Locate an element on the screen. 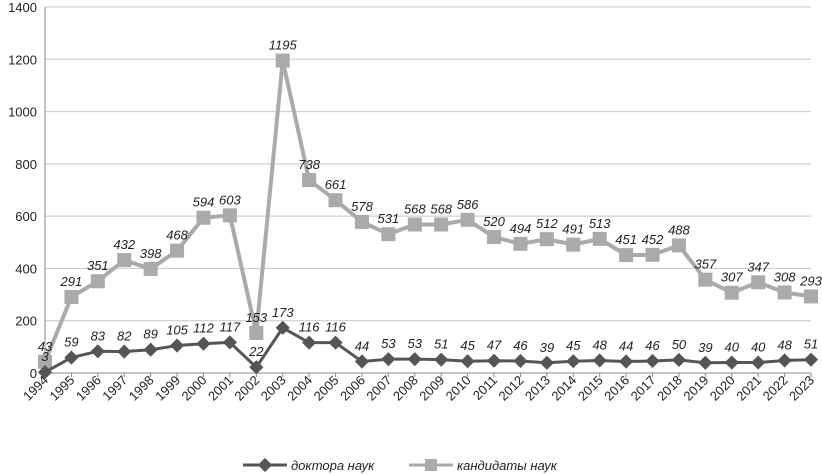 This screenshot has width=822, height=474. x-tick-label: 2007 is located at coordinates (378, 388).